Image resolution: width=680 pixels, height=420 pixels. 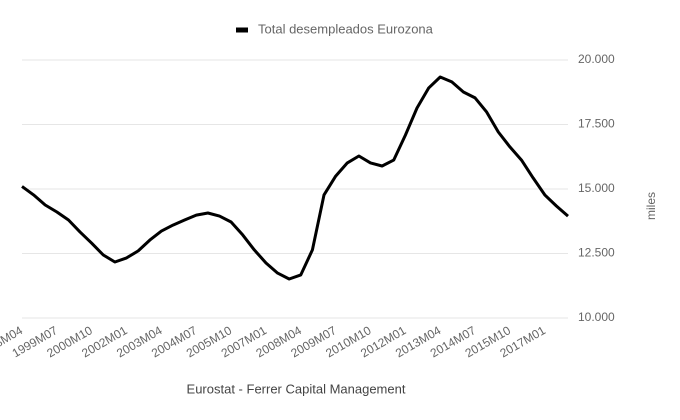 What do you see at coordinates (296, 388) in the screenshot?
I see `caption: Eurostat - Ferrer Capital Management` at bounding box center [296, 388].